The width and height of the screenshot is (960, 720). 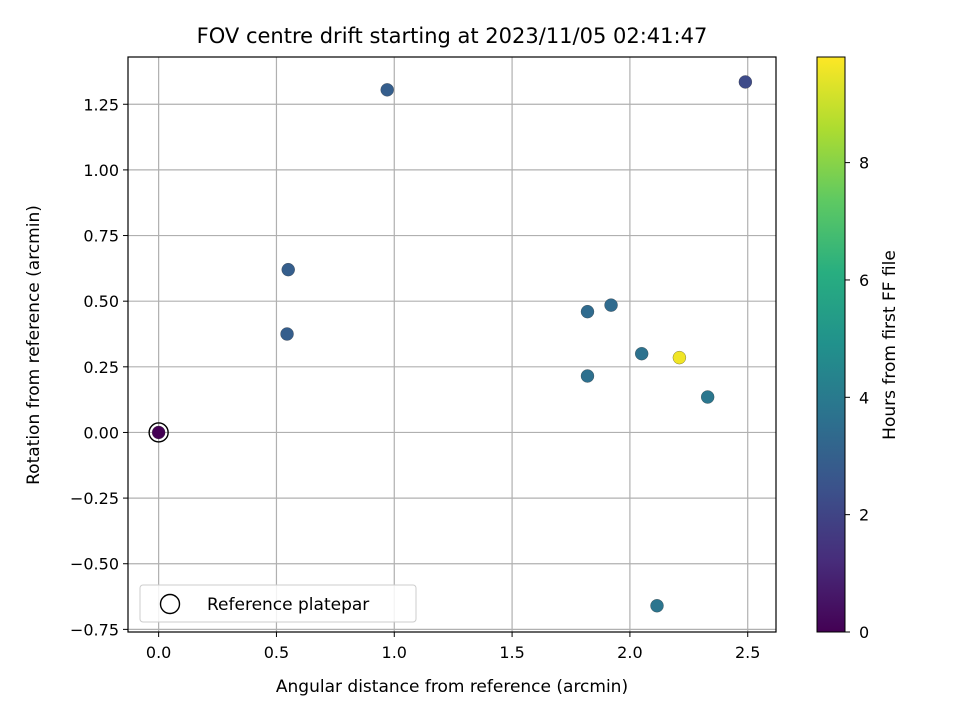 I want to click on y-axis-ticks: 1.25 1.00 0.75 0.50 0.25 0.00 −0.25 −0.50 −0.75, so click(x=99, y=367).